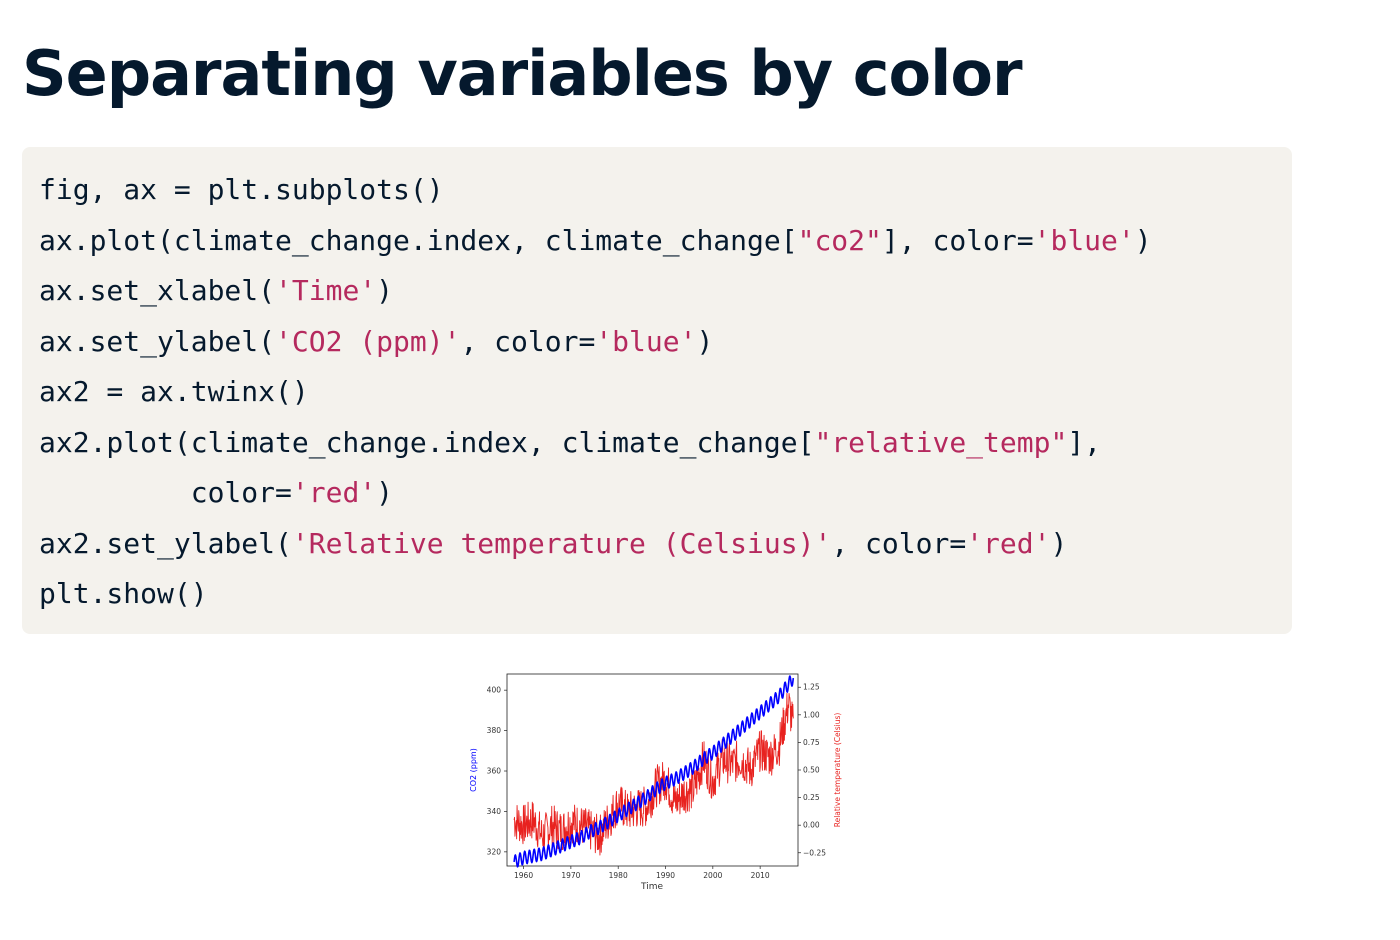 The width and height of the screenshot is (1400, 940). Describe the element at coordinates (473, 770) in the screenshot. I see `y-axis-label-left: CO2 (ppm)` at that location.